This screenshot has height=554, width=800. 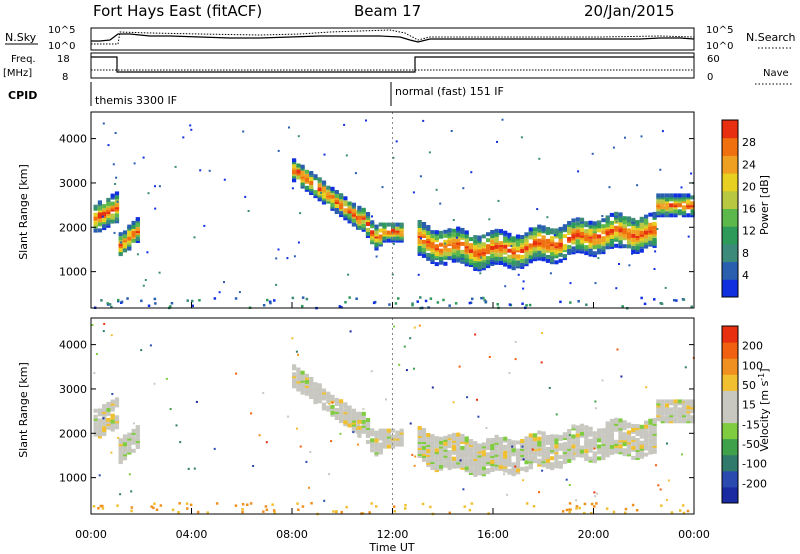 What do you see at coordinates (751, 424) in the screenshot?
I see `colorbar-tick-4: -15` at bounding box center [751, 424].